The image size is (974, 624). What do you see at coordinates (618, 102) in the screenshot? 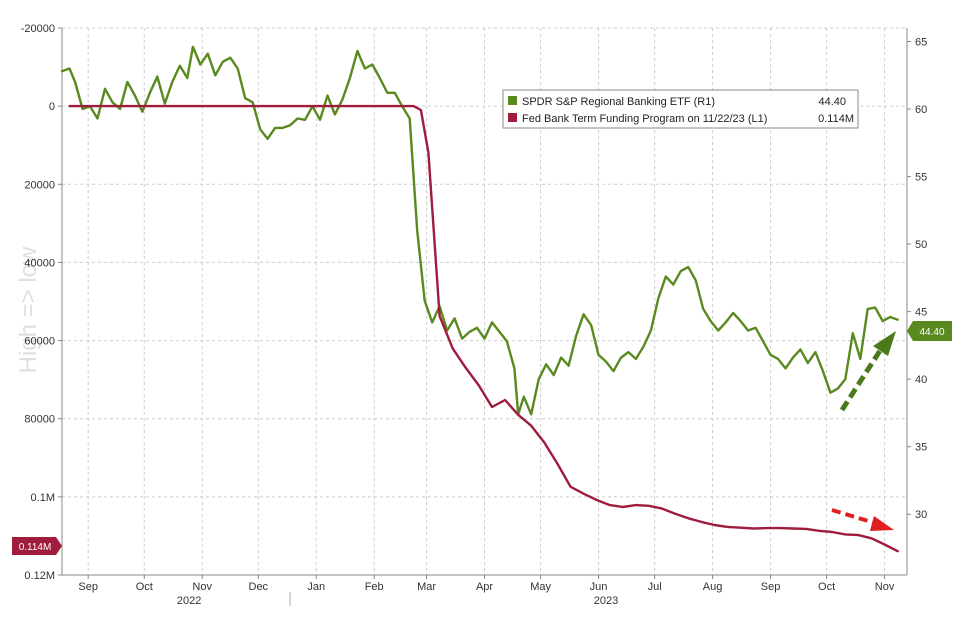
I see `legend-label-spdr: SPDR S&P Regional Banking ETF (R1)` at bounding box center [618, 102].